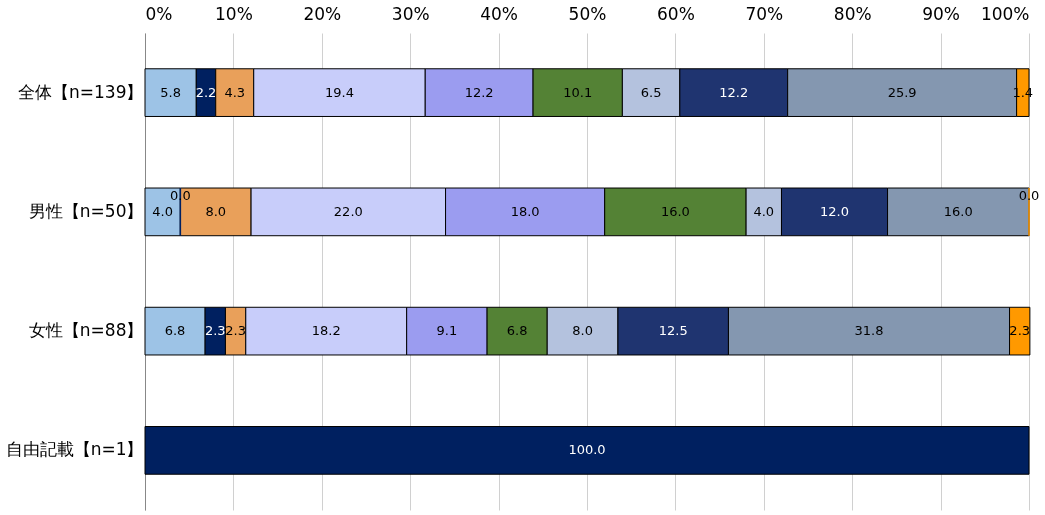 This screenshot has width=1045, height=515. What do you see at coordinates (852, 13) in the screenshot?
I see `x-tick-label: 80%` at bounding box center [852, 13].